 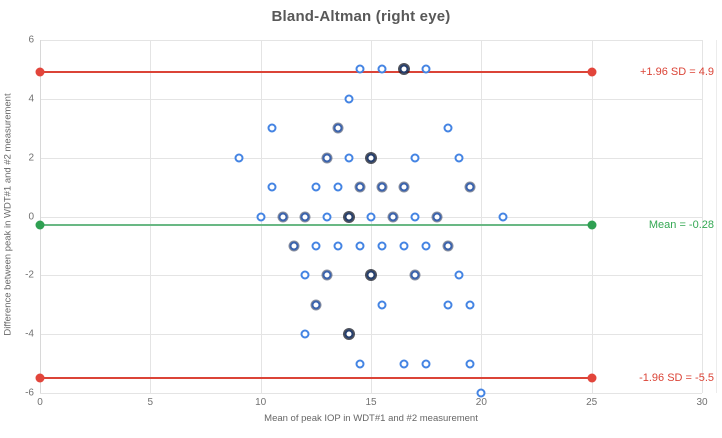 What do you see at coordinates (29, 334) in the screenshot?
I see `y-tick-label: -4` at bounding box center [29, 334].